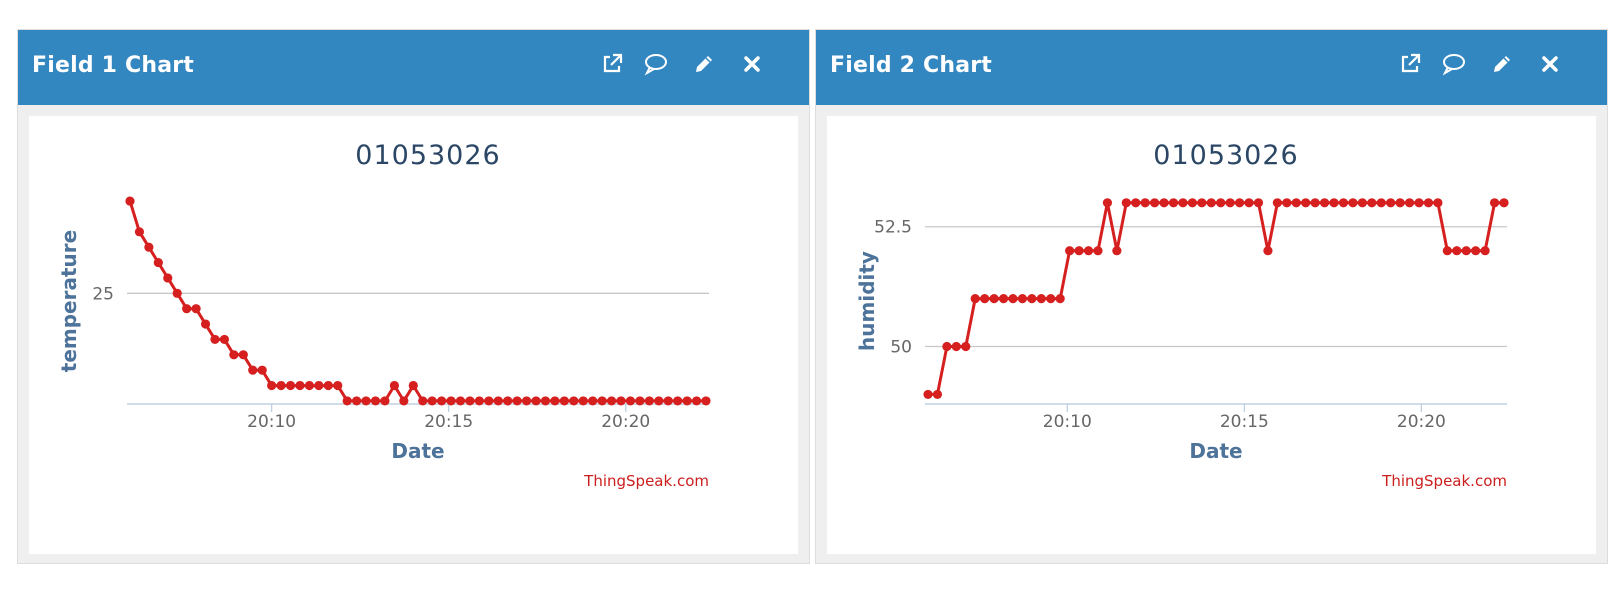  Describe the element at coordinates (911, 65) in the screenshot. I see `panel-title: Field 2 Chart` at that location.